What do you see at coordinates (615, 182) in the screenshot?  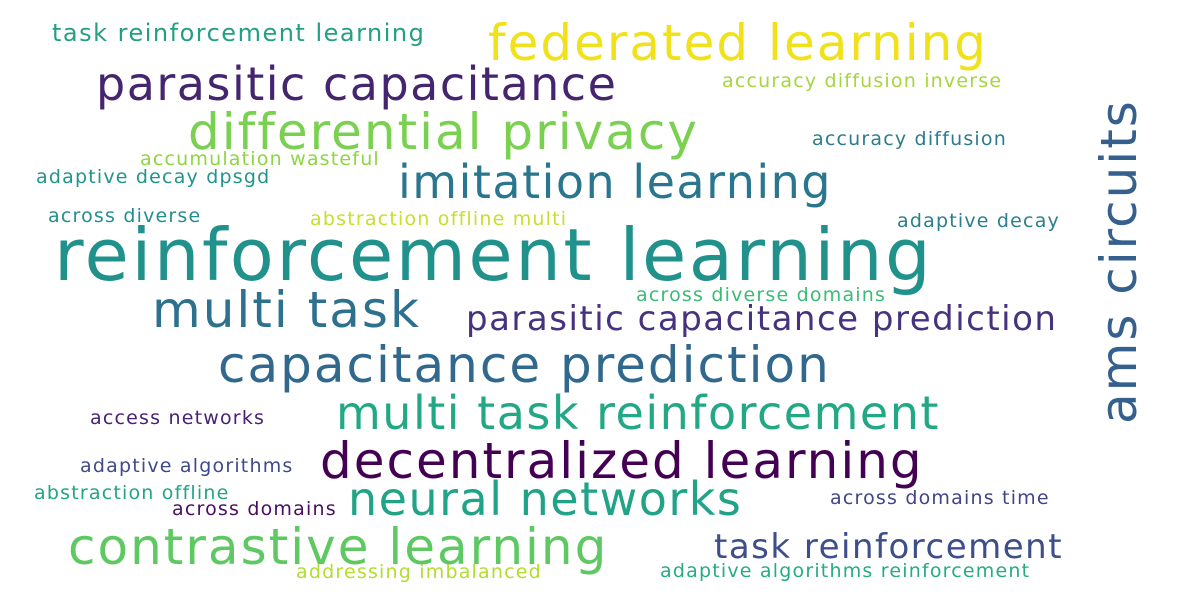 I see `word-imitation-learning: imitation learning` at bounding box center [615, 182].